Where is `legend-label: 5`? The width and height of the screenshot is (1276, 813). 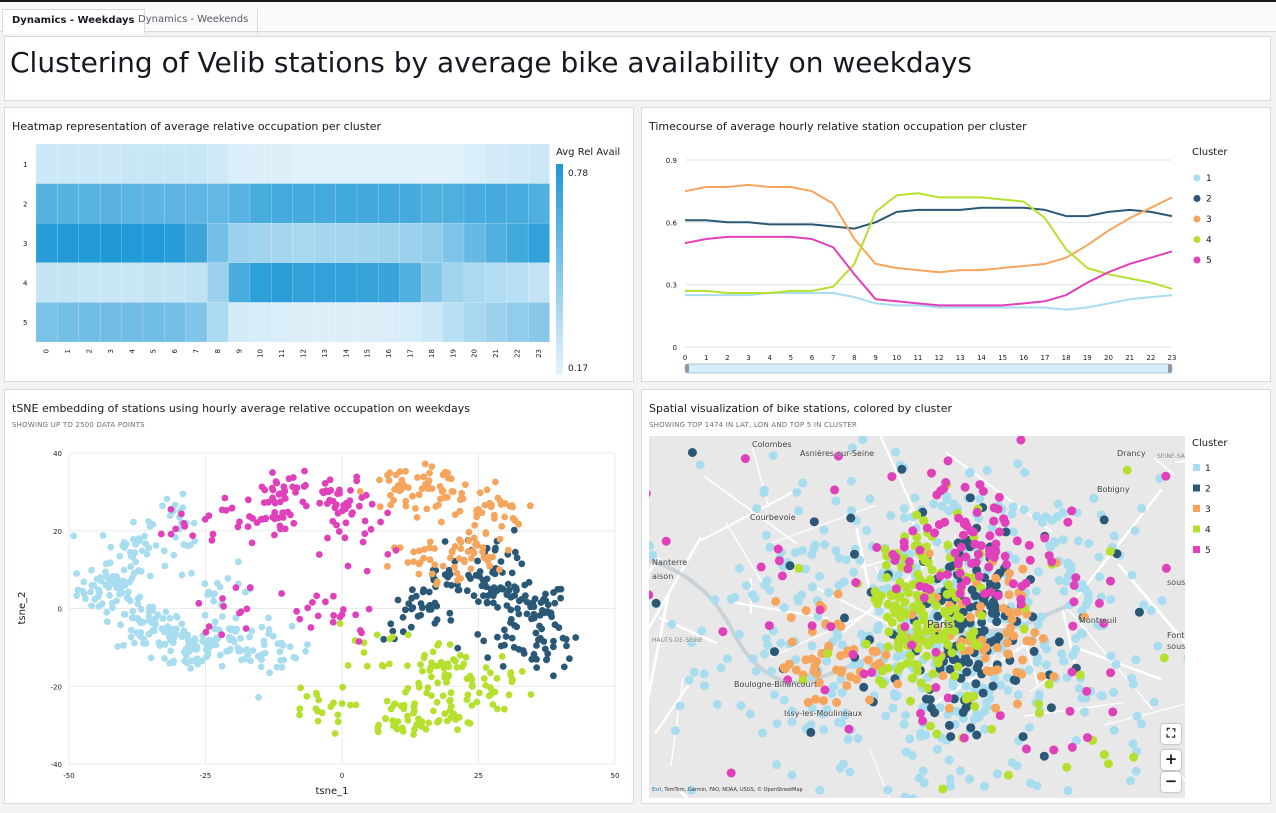 legend-label: 5 is located at coordinates (1208, 551).